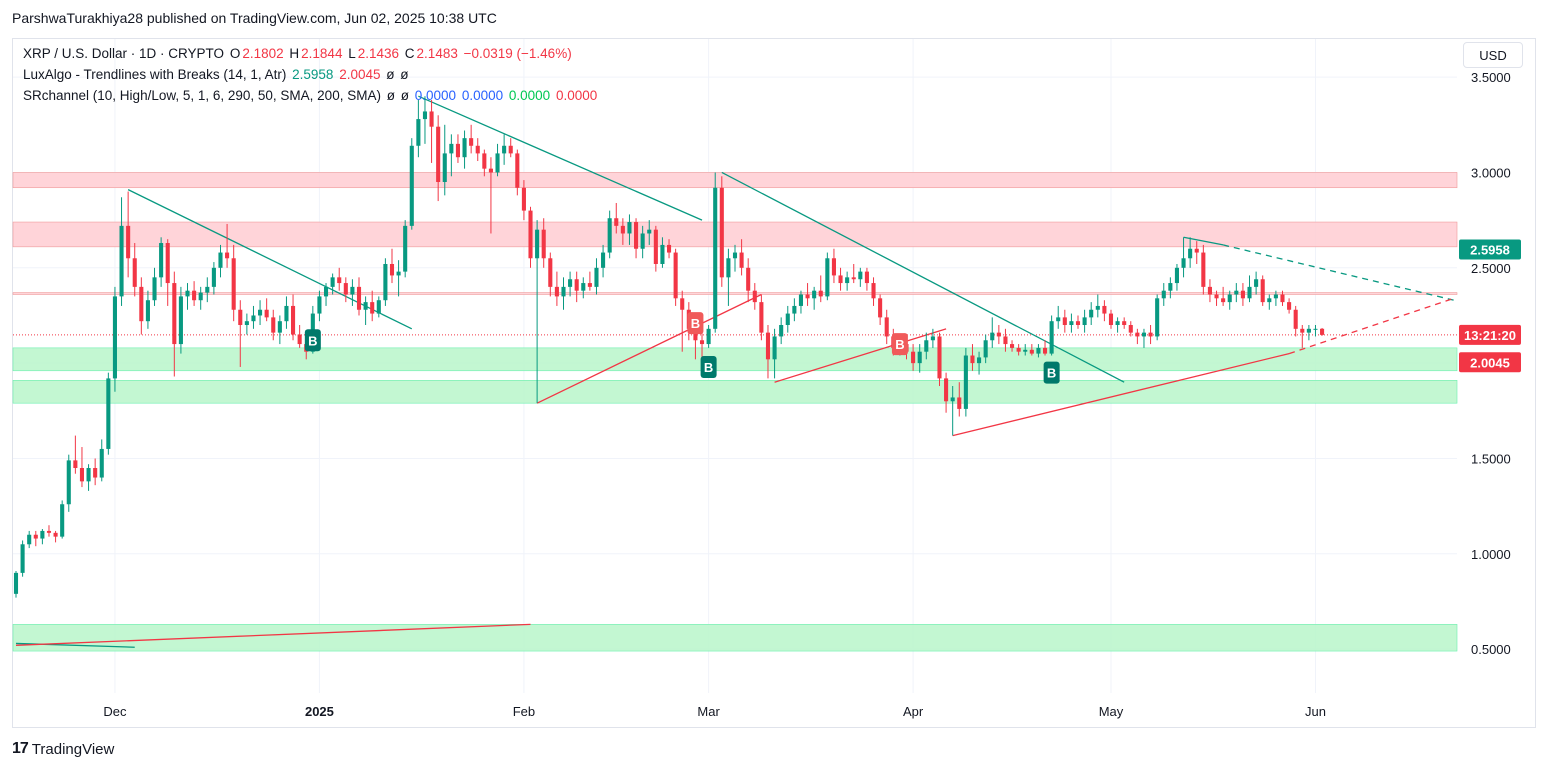 The height and width of the screenshot is (772, 1553). I want to click on price-tag-label: 2.0045, so click(1490, 362).